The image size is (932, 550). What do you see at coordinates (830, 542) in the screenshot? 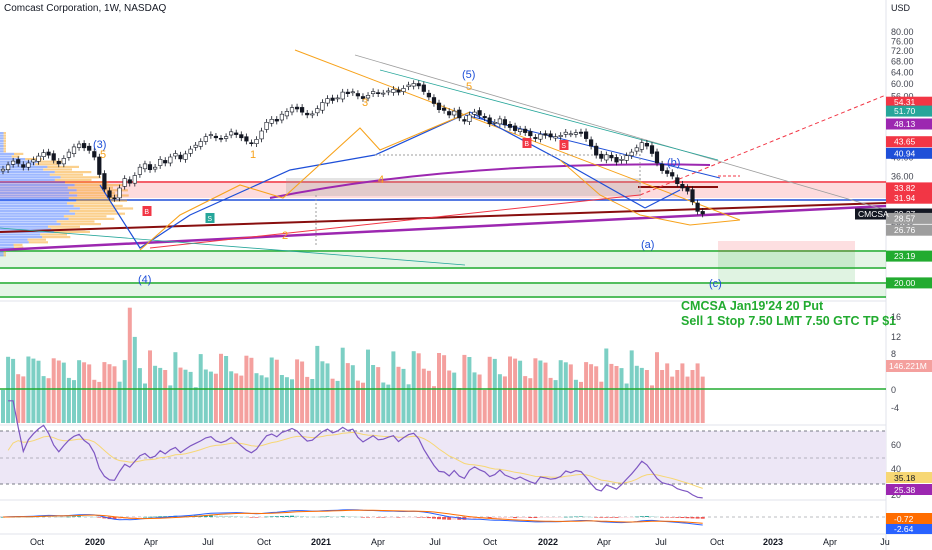
I see `x-tick: Apr` at bounding box center [830, 542].